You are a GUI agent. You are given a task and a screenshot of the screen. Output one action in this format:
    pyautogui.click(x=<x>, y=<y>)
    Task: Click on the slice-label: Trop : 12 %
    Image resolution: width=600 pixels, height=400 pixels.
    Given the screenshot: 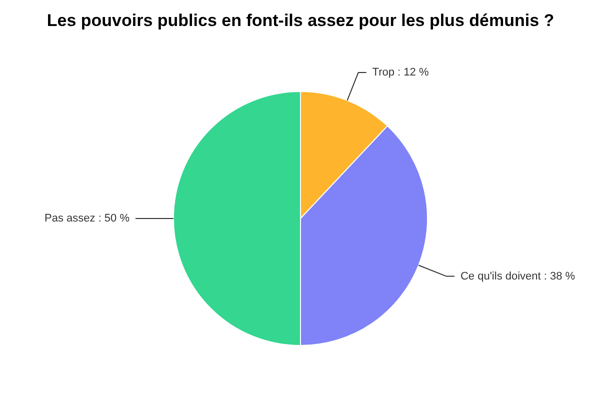 What is the action you would take?
    pyautogui.click(x=400, y=72)
    